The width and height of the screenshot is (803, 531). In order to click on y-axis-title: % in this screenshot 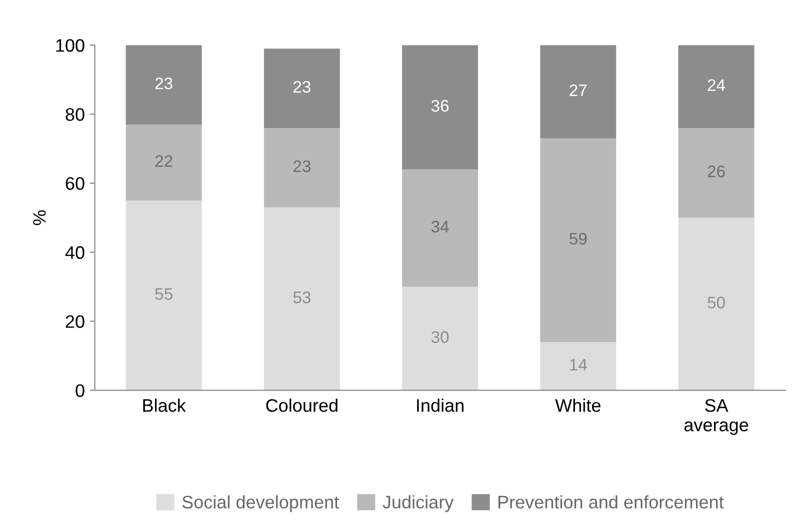, I will do `click(39, 218)`.